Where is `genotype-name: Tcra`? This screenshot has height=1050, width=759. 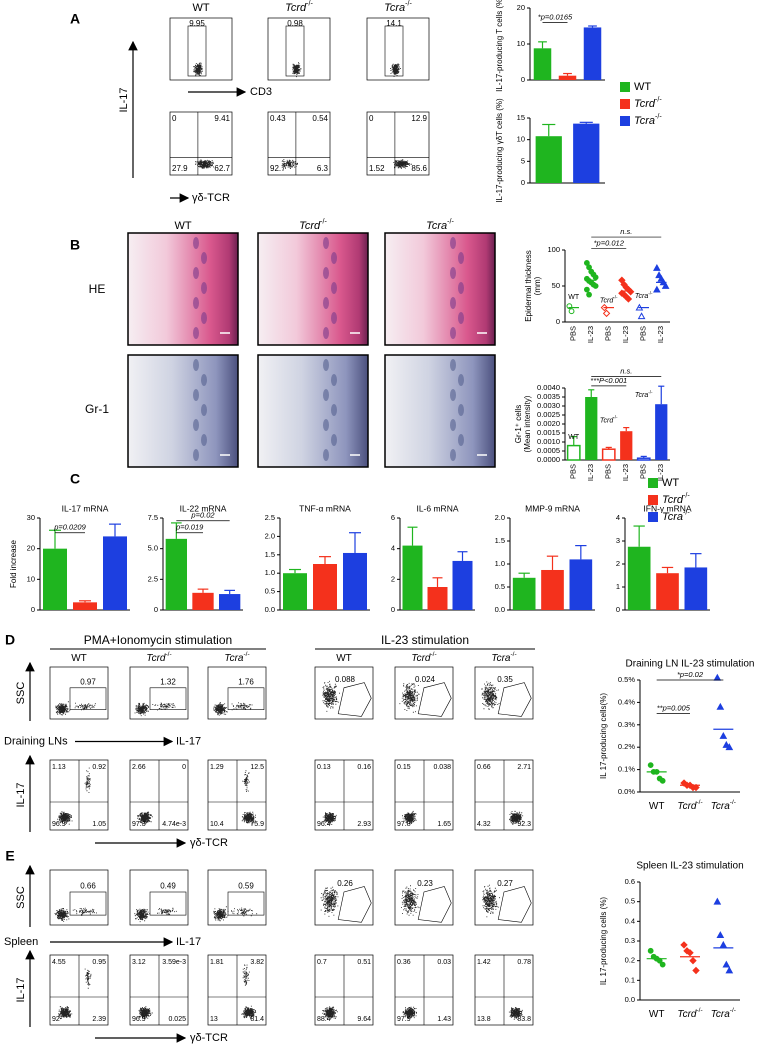
genotype-name: Tcra is located at coordinates (501, 658).